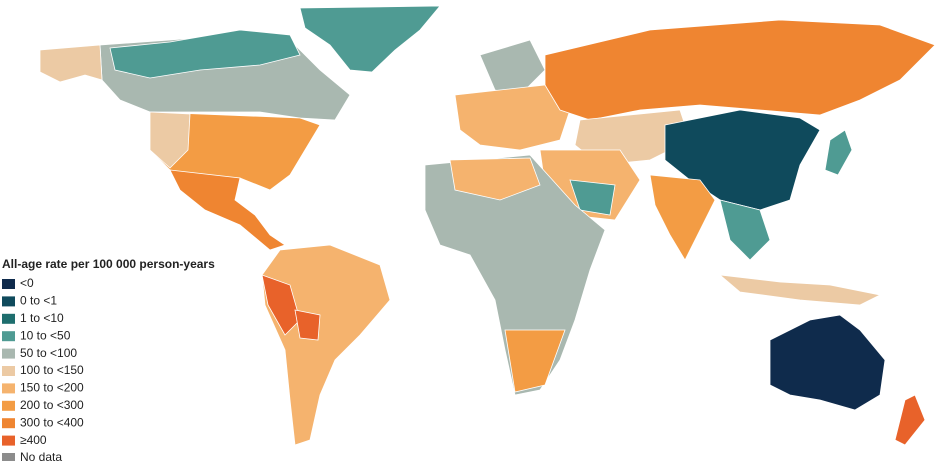 The height and width of the screenshot is (461, 939). Describe the element at coordinates (745, 230) in the screenshot. I see `se-asia` at that location.